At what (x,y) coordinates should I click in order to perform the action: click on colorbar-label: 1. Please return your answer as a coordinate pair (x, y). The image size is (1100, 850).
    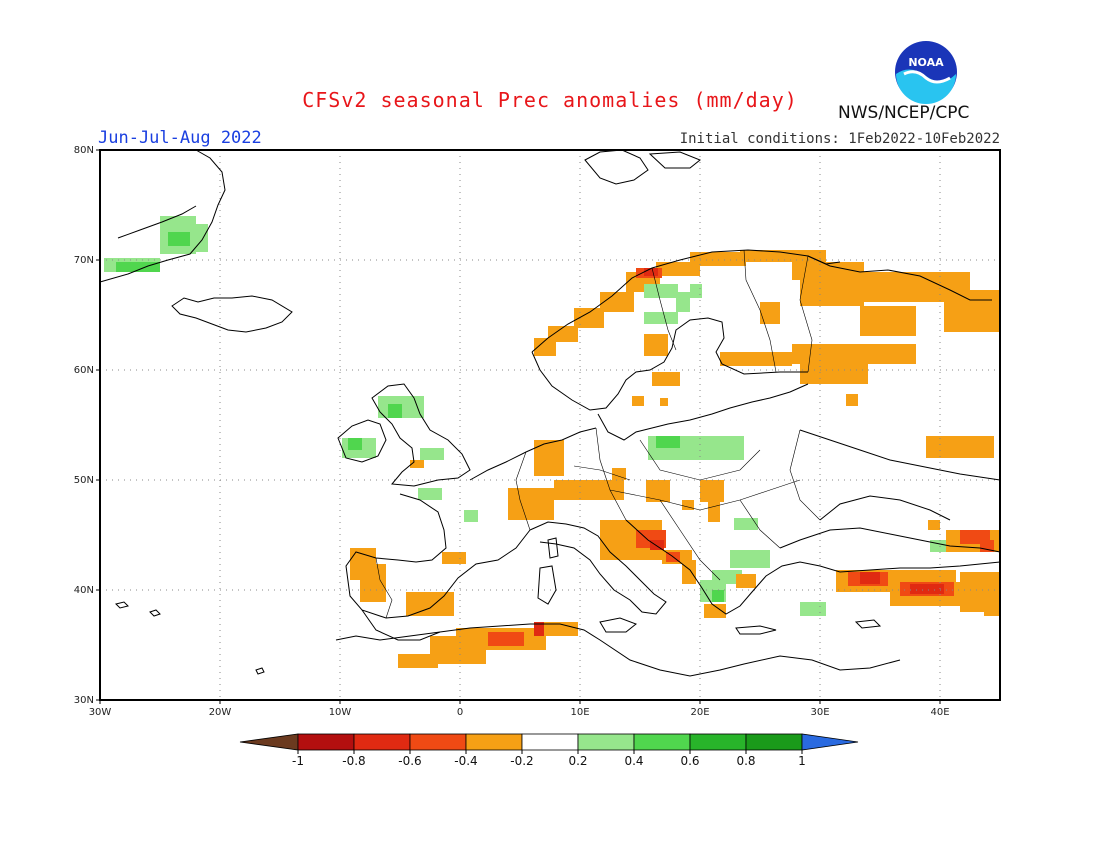
    Looking at the image, I should click on (802, 761).